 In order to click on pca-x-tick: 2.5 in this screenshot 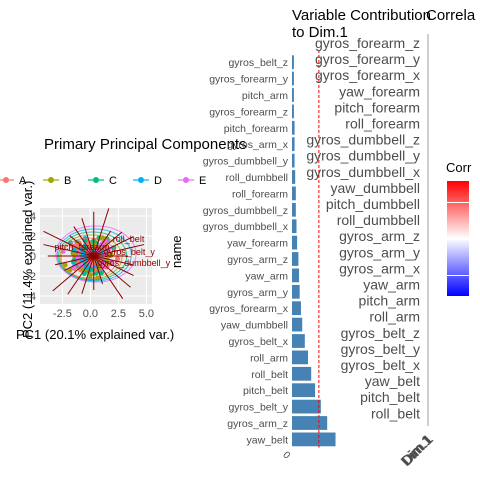, I will do `click(118, 314)`.